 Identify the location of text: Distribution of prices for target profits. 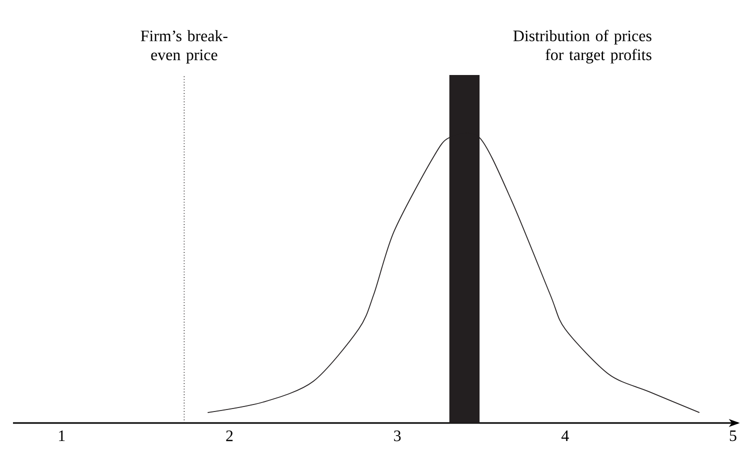
(582, 47).